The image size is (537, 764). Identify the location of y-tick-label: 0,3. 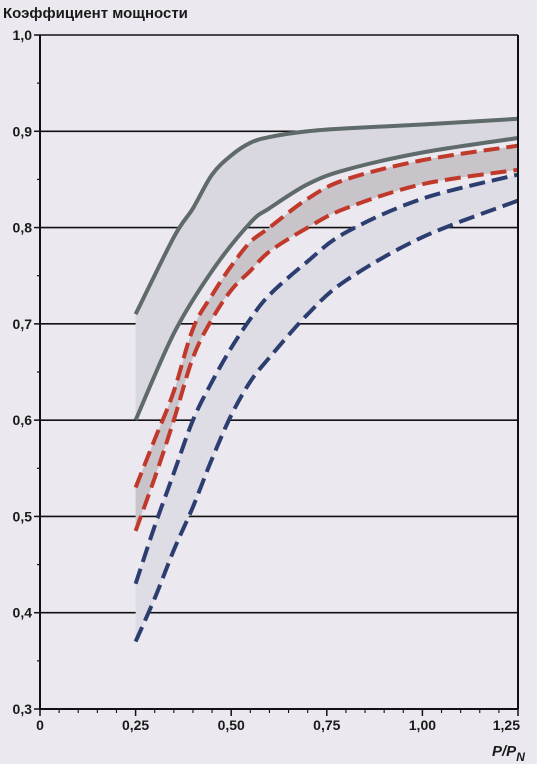
(23, 709).